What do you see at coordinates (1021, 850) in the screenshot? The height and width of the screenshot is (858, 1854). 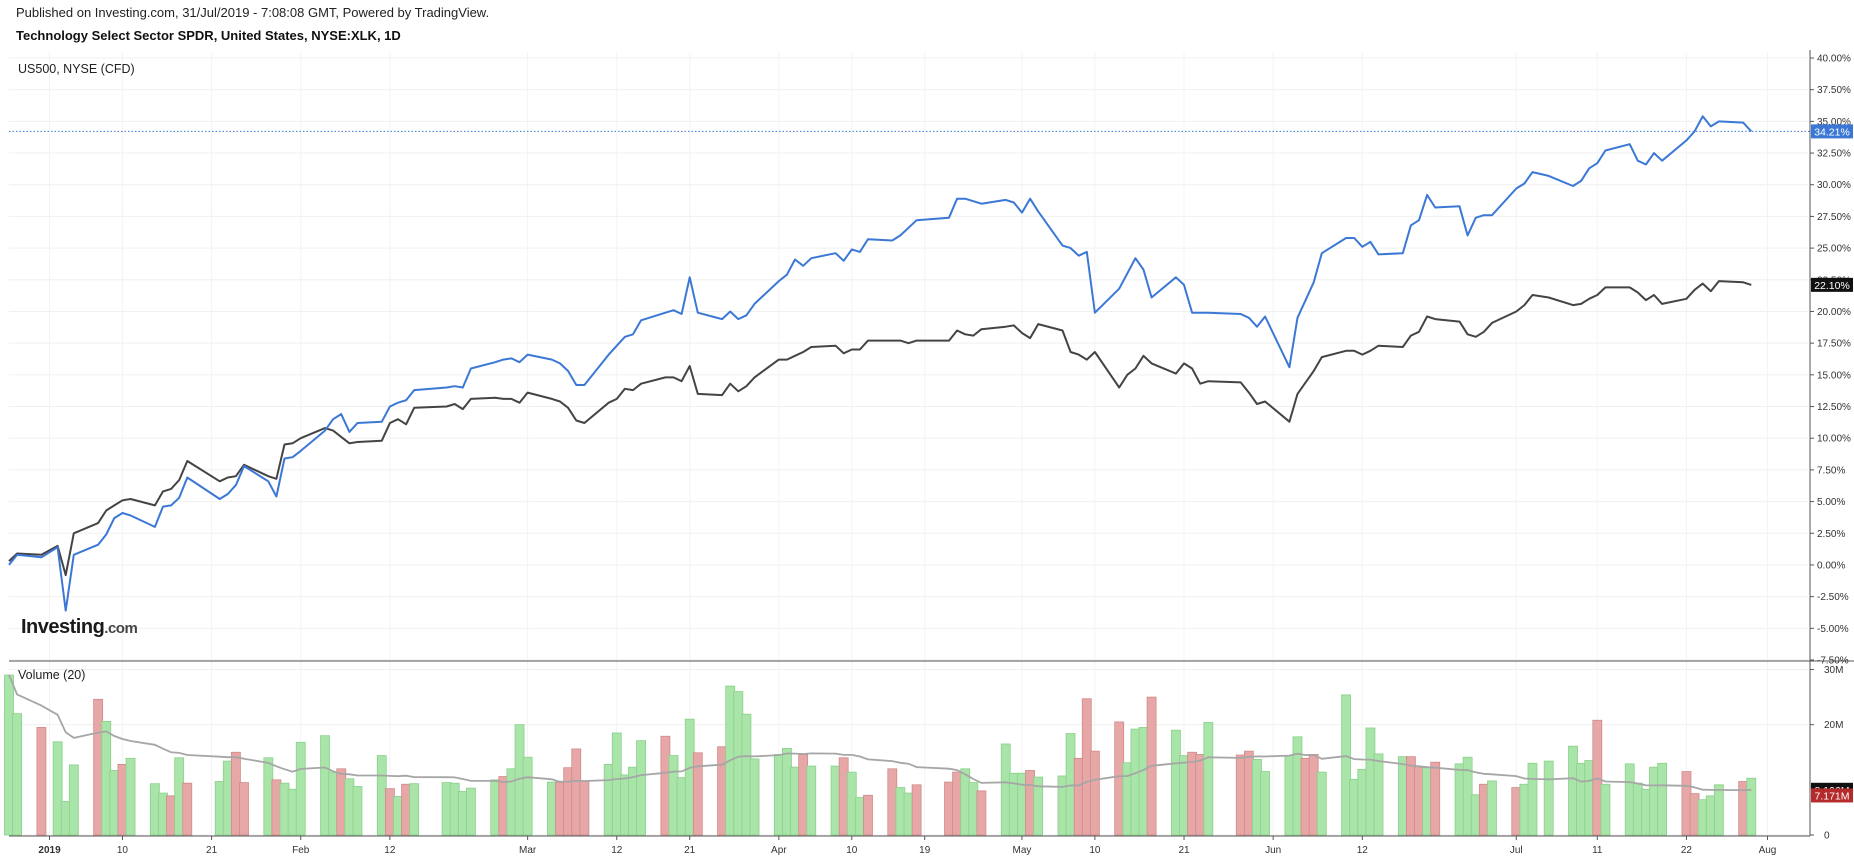 I see `x-tick-label: May` at bounding box center [1021, 850].